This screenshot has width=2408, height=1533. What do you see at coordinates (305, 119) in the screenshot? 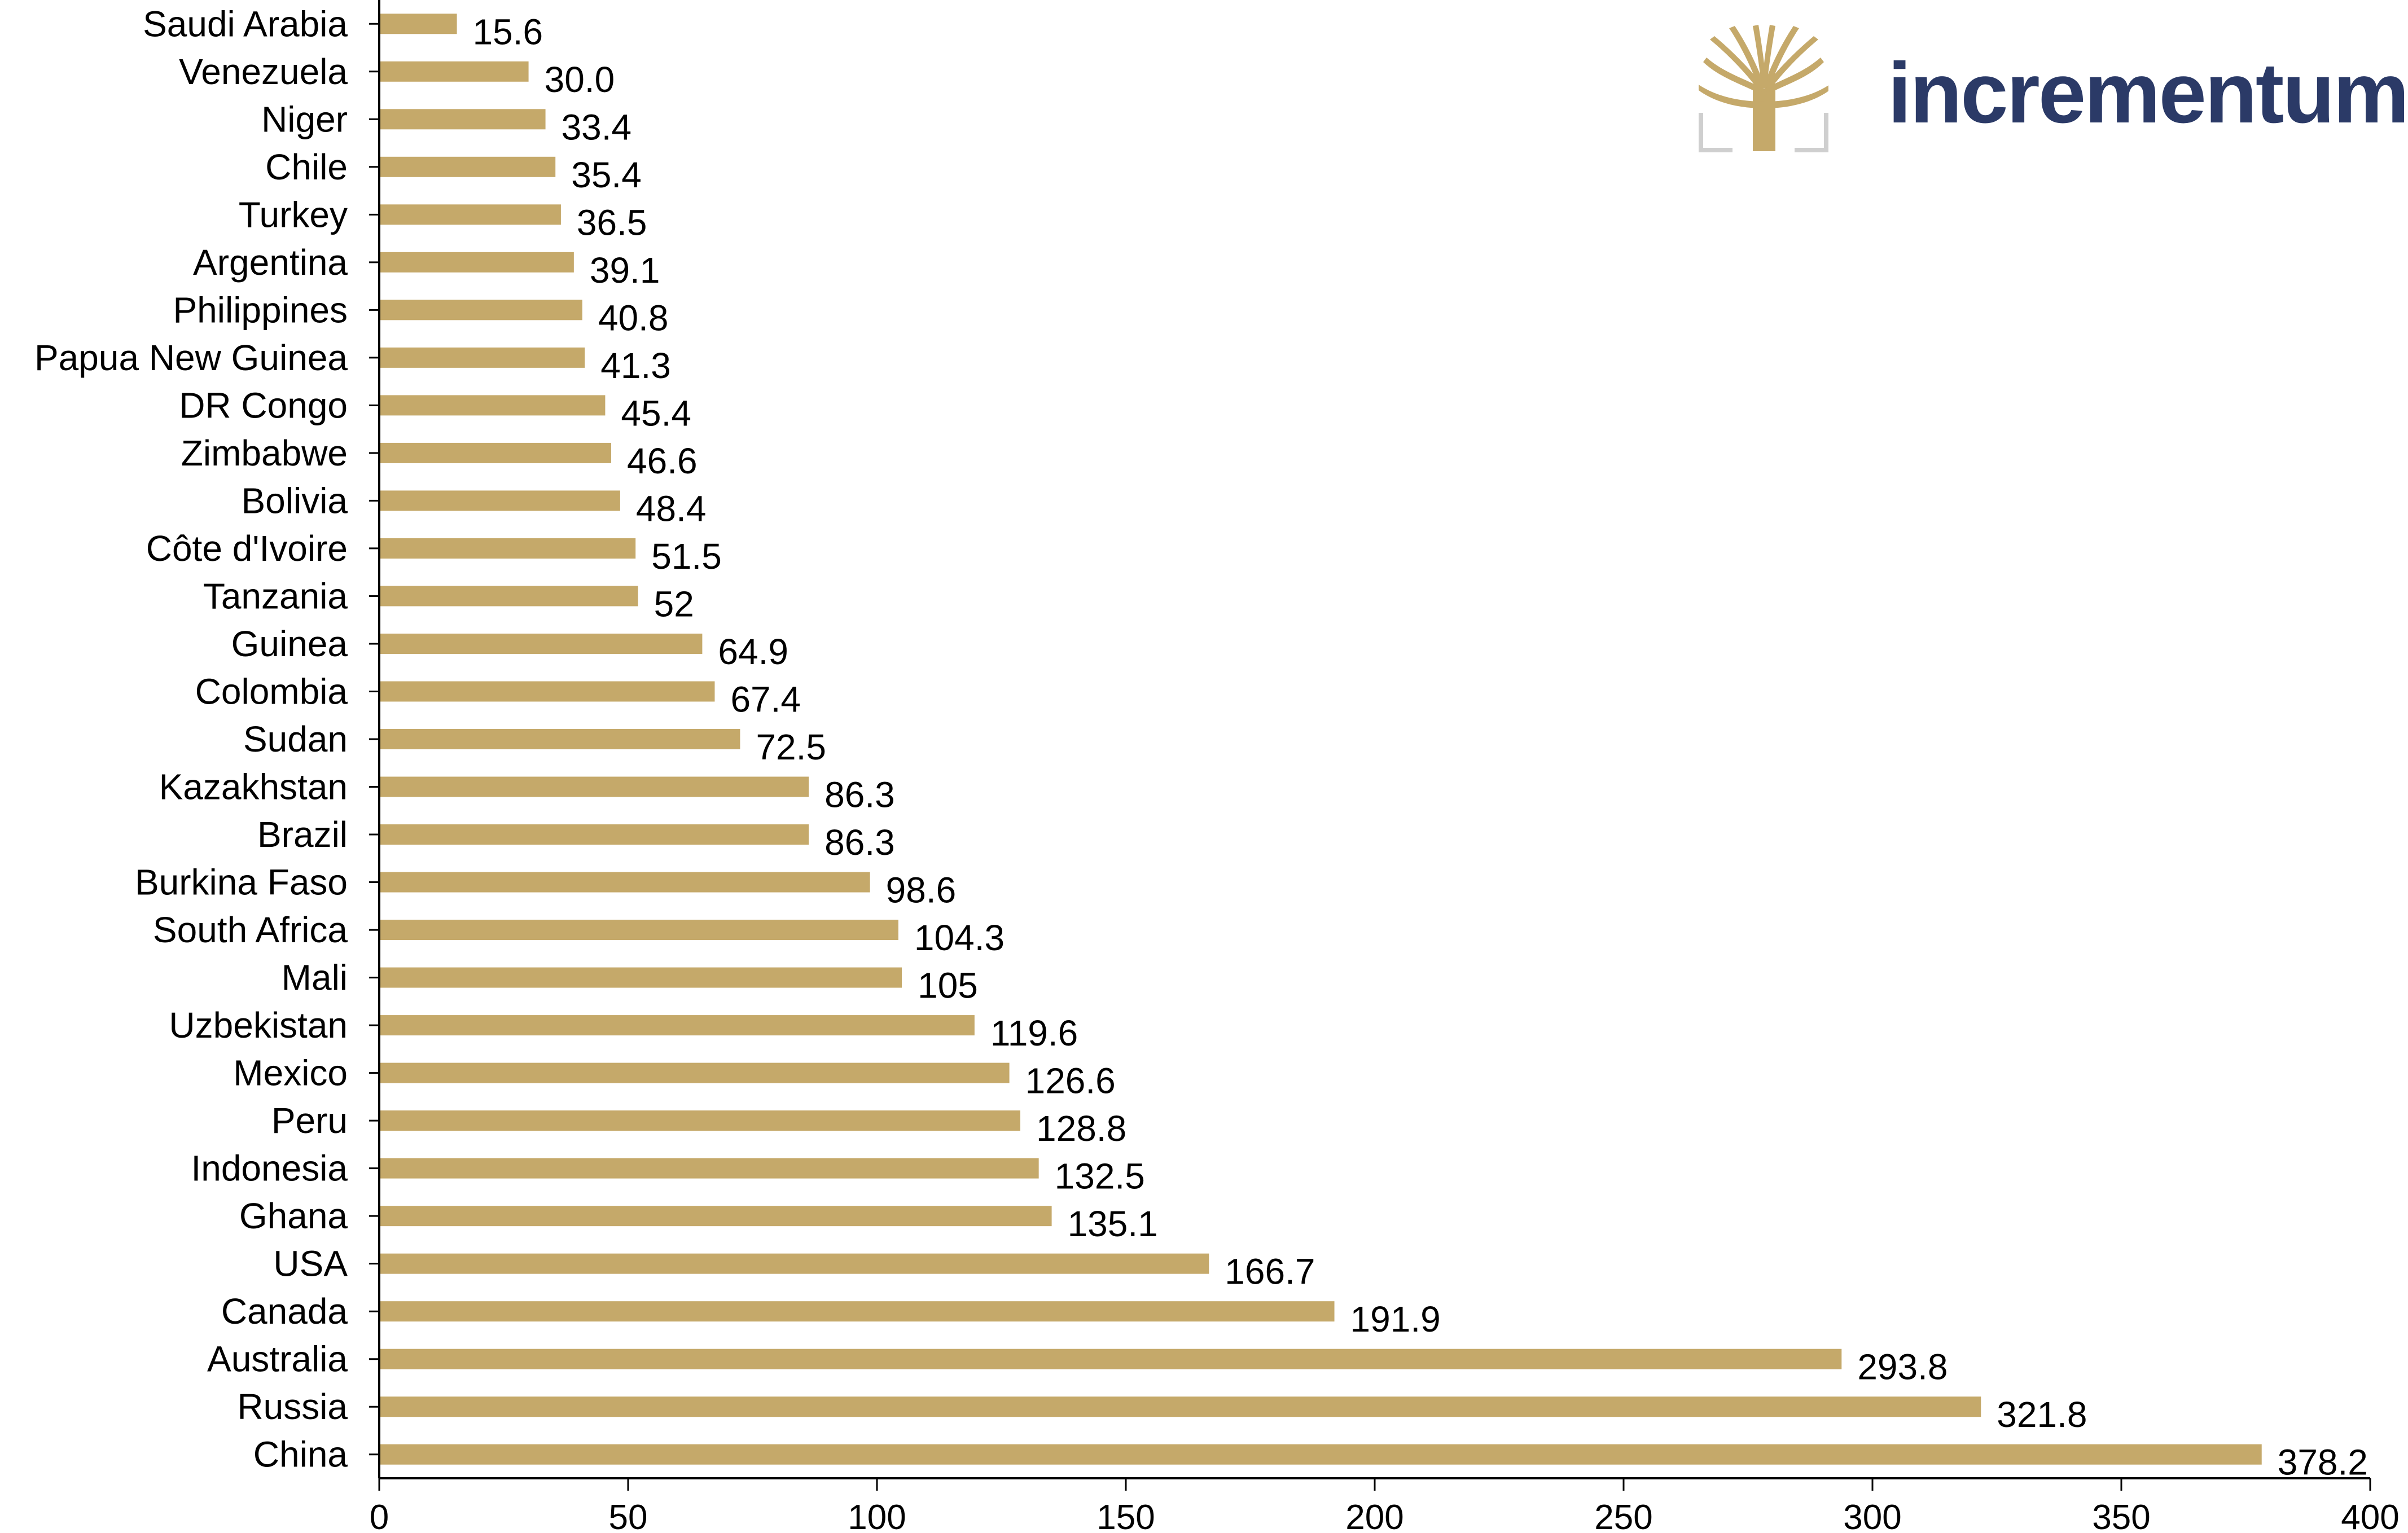
I see `category-label: Niger` at bounding box center [305, 119].